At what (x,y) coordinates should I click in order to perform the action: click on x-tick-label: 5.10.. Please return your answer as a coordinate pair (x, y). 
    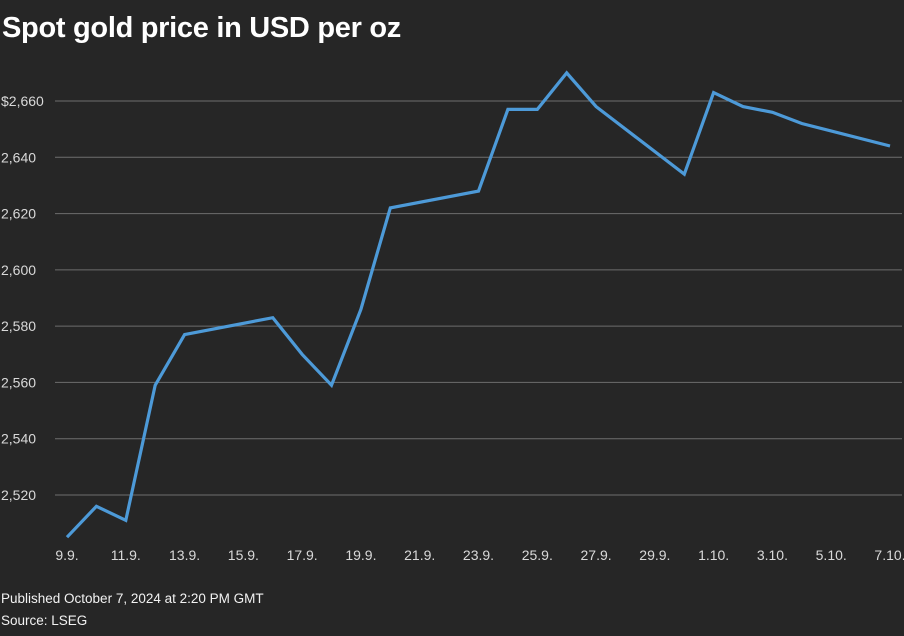
    Looking at the image, I should click on (831, 555).